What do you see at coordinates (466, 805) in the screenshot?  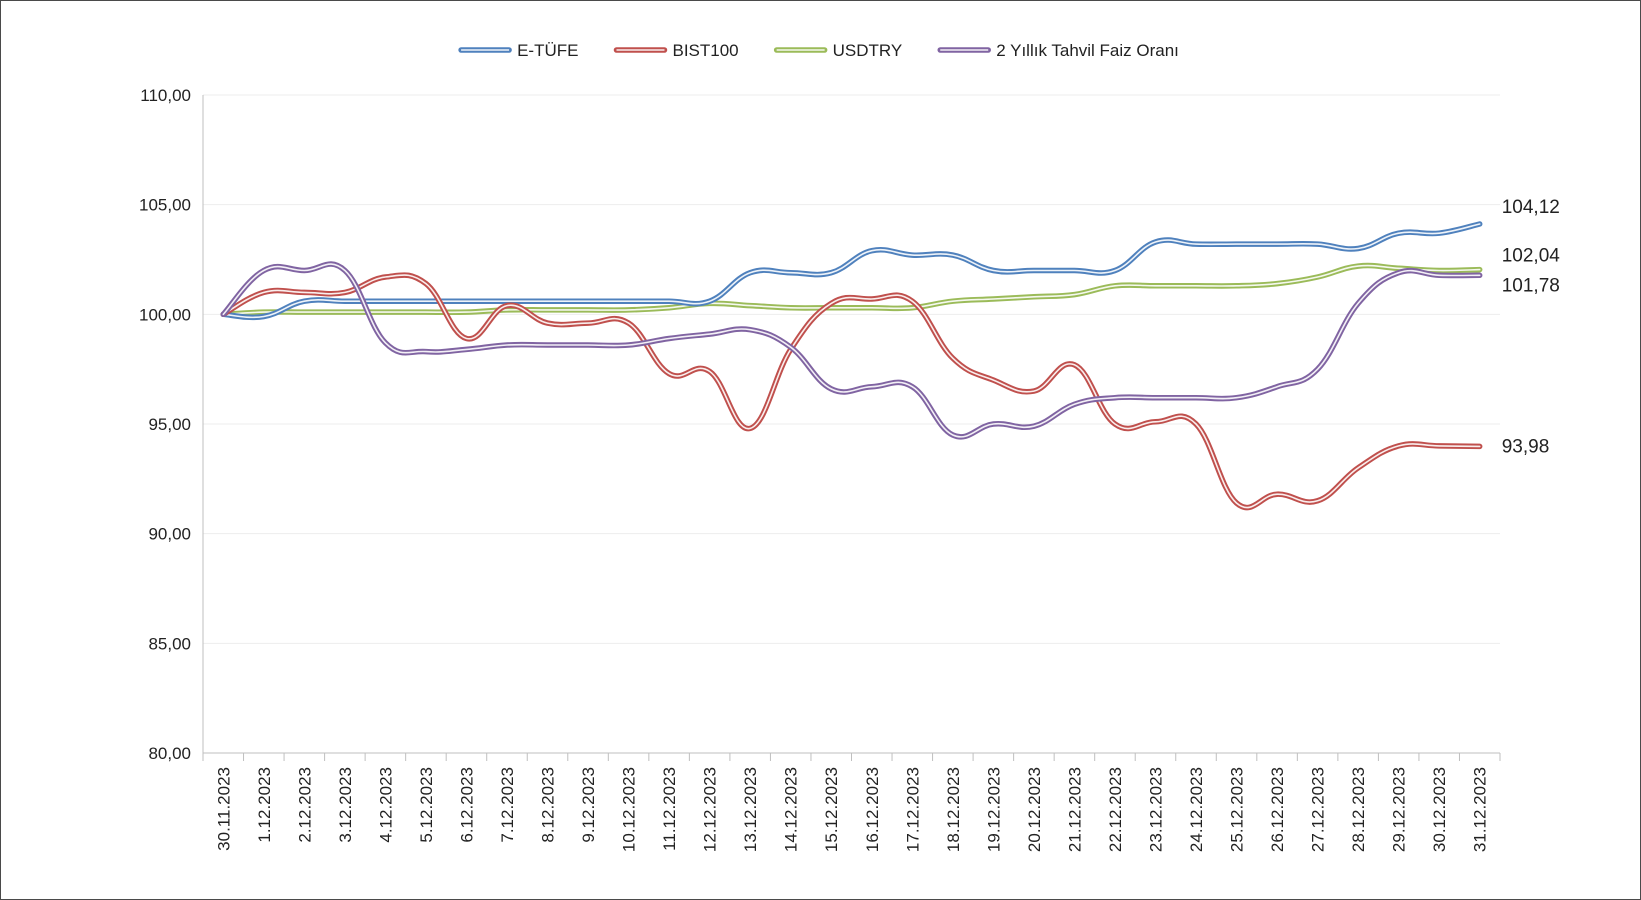 I see `x-tick-label: 6.12.2023` at bounding box center [466, 805].